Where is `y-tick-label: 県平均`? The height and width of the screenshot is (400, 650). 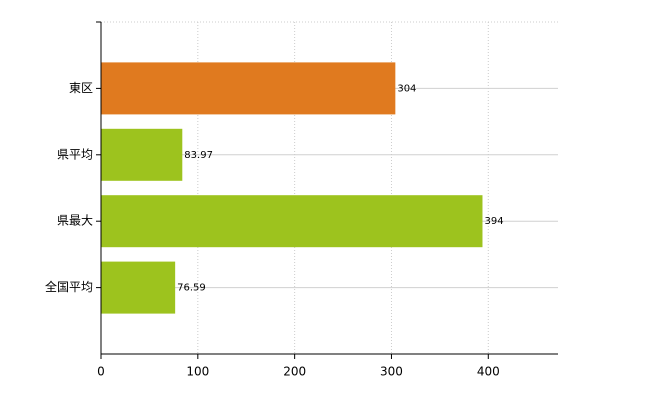
y-tick-label: 県平均 is located at coordinates (75, 154).